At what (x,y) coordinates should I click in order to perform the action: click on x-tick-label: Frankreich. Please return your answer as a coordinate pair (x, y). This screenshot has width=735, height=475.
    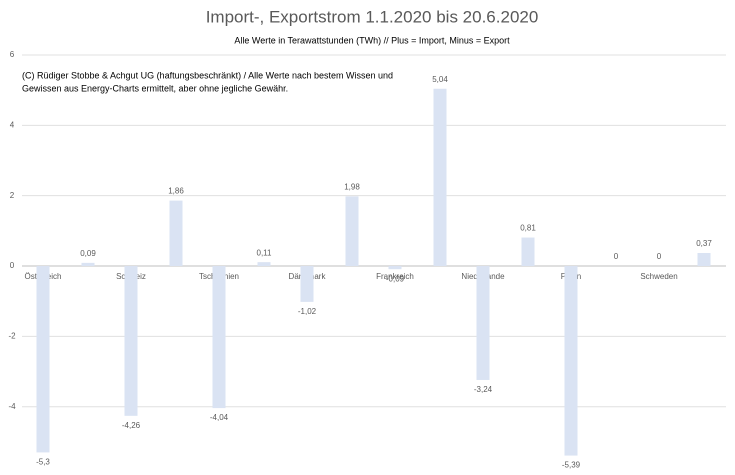
    Looking at the image, I should click on (395, 276).